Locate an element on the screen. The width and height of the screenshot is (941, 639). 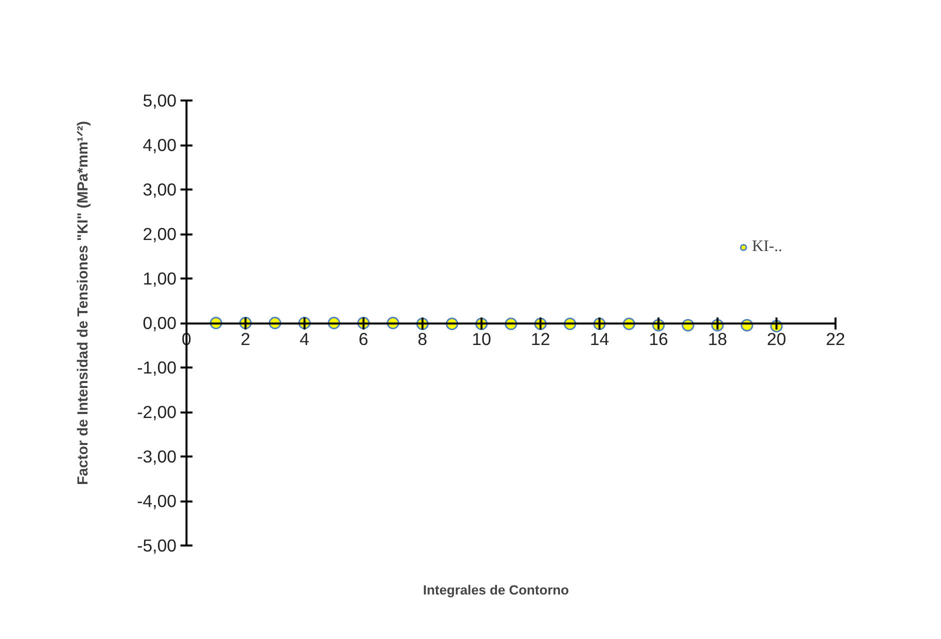
y-tick-label: 3,00 is located at coordinates (159, 190).